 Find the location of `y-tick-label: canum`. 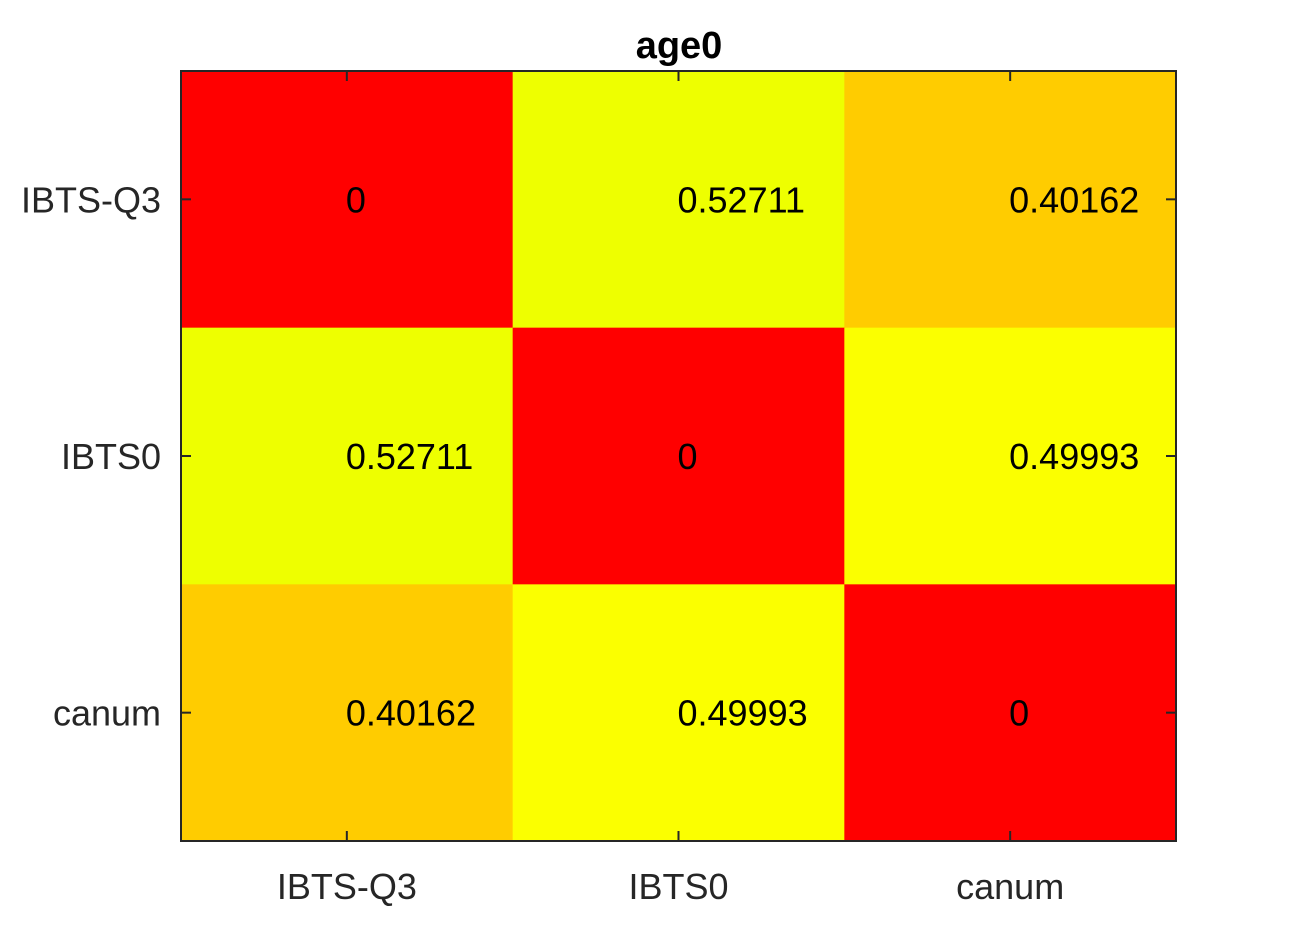

y-tick-label: canum is located at coordinates (107, 713).